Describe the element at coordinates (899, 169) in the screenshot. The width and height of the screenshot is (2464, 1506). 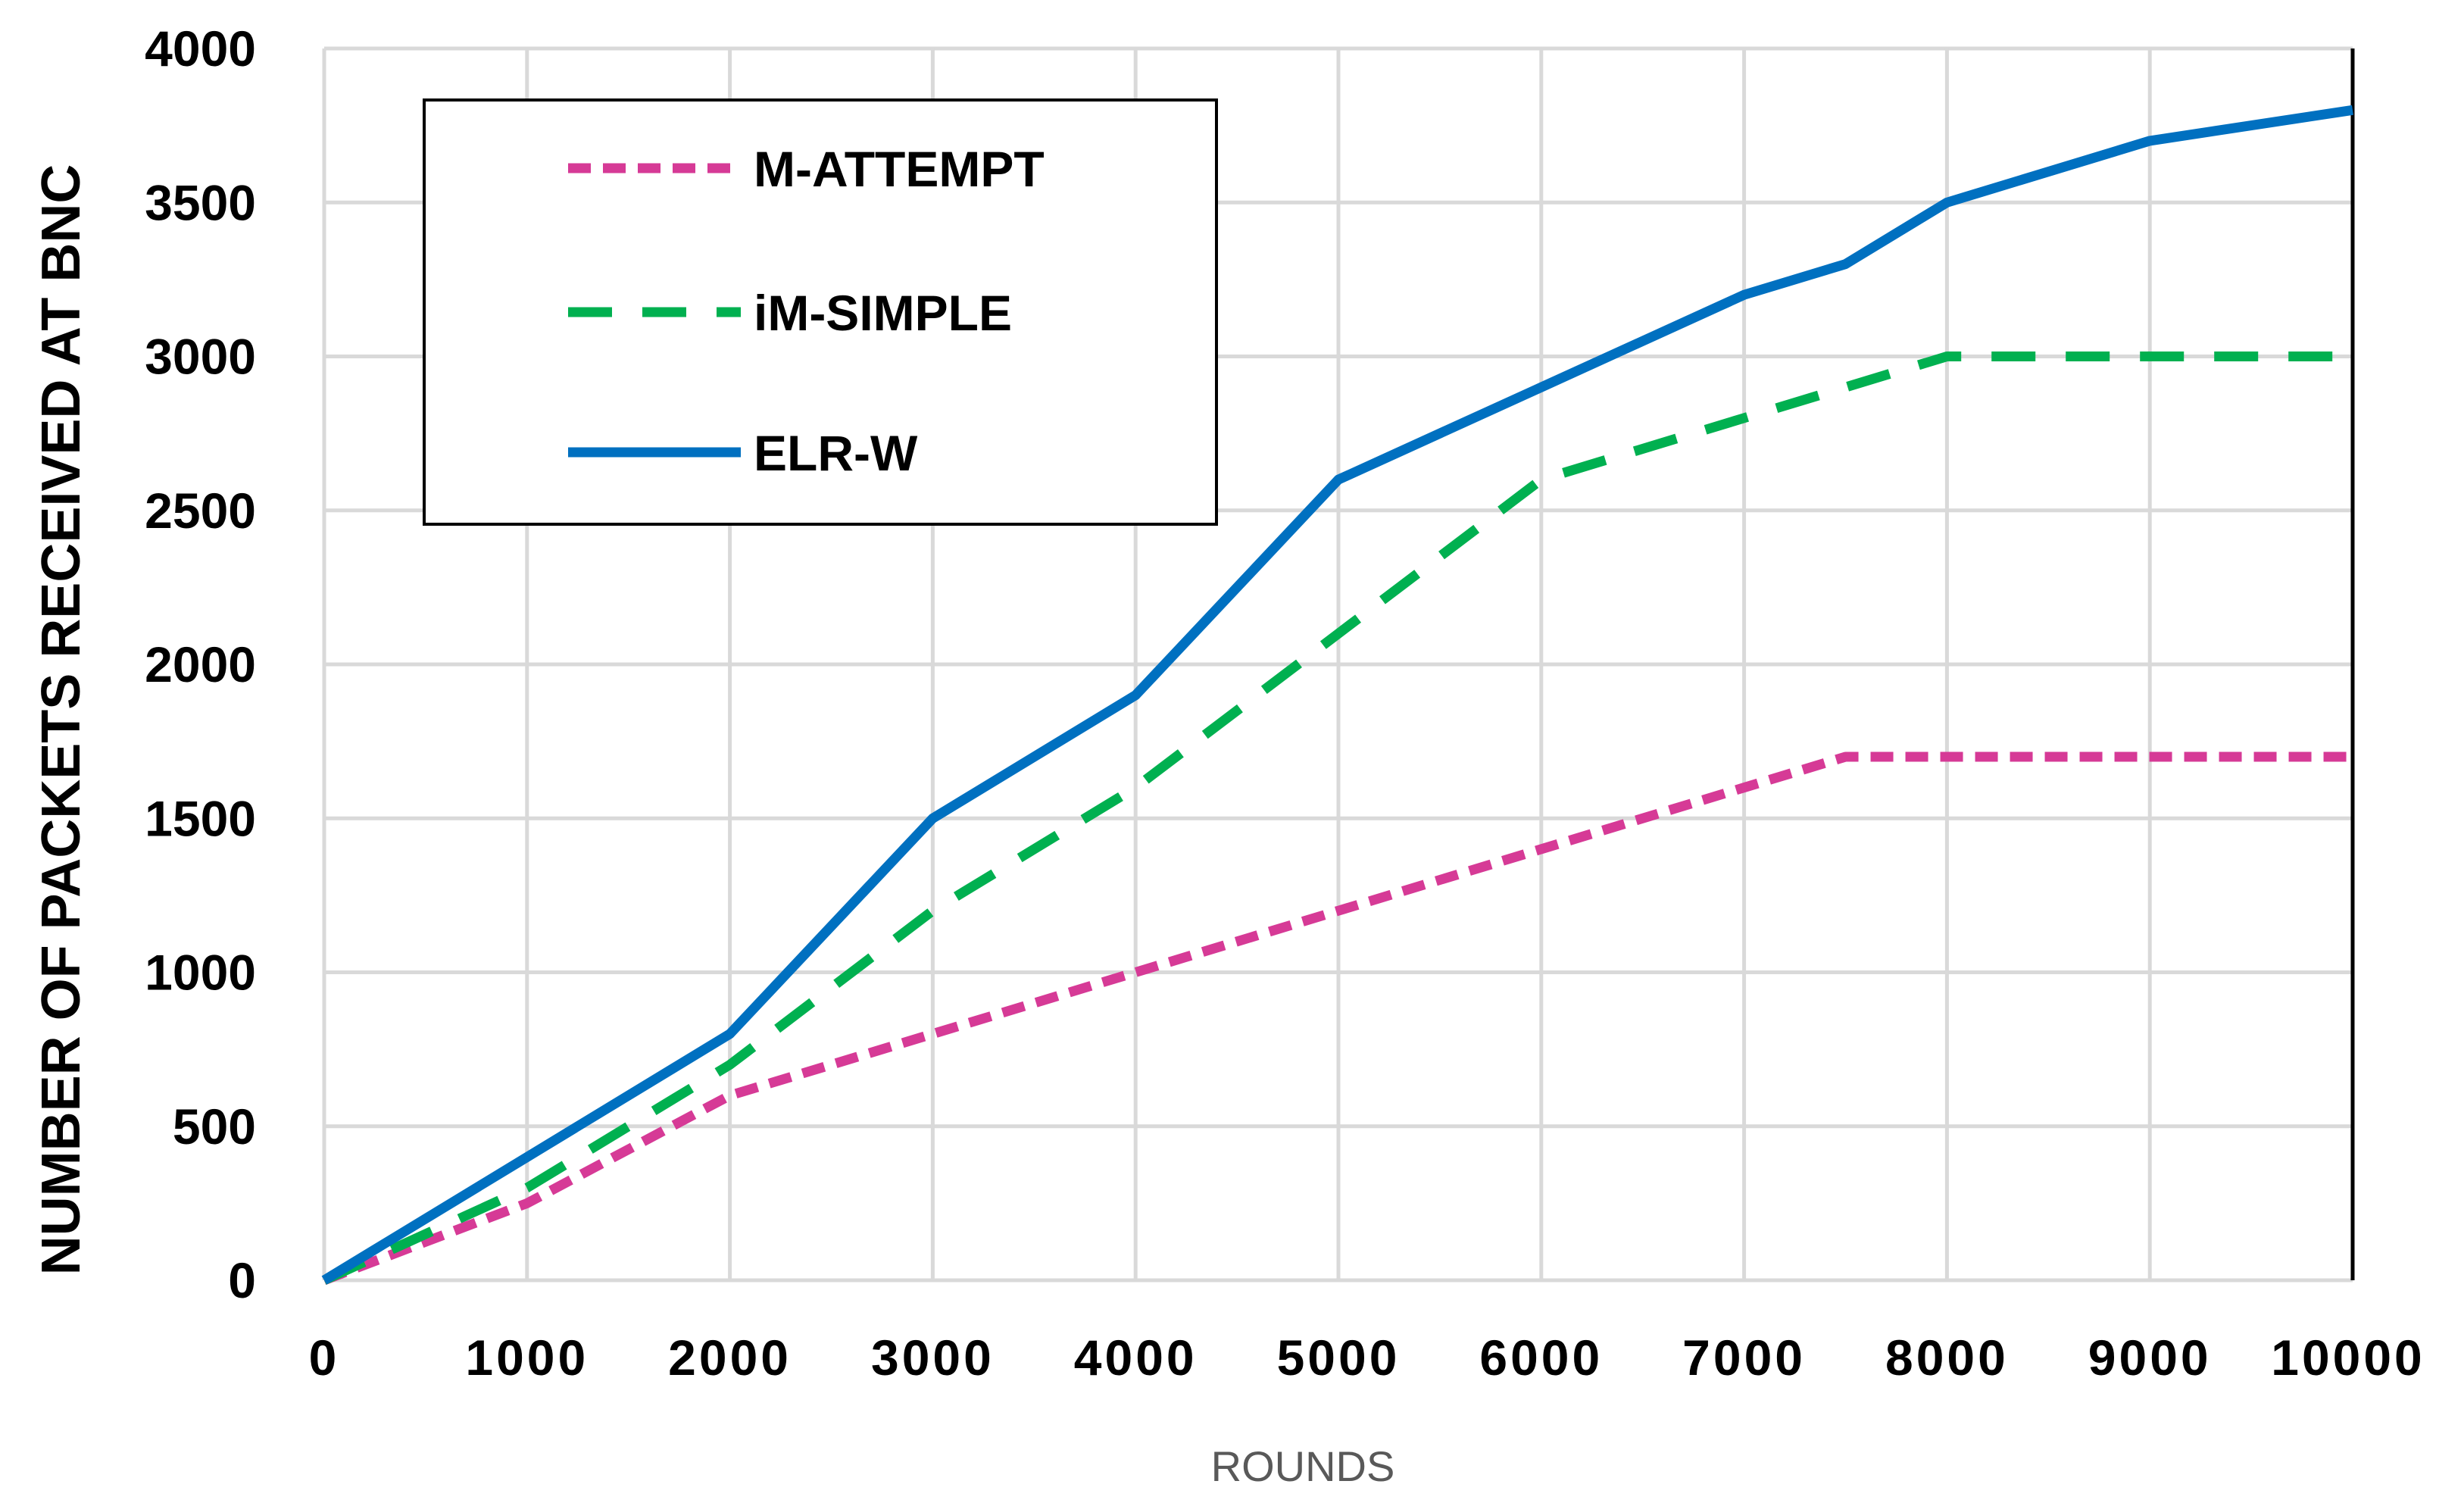
I see `legend-label-m-attempt: M-ATTEMPT` at that location.